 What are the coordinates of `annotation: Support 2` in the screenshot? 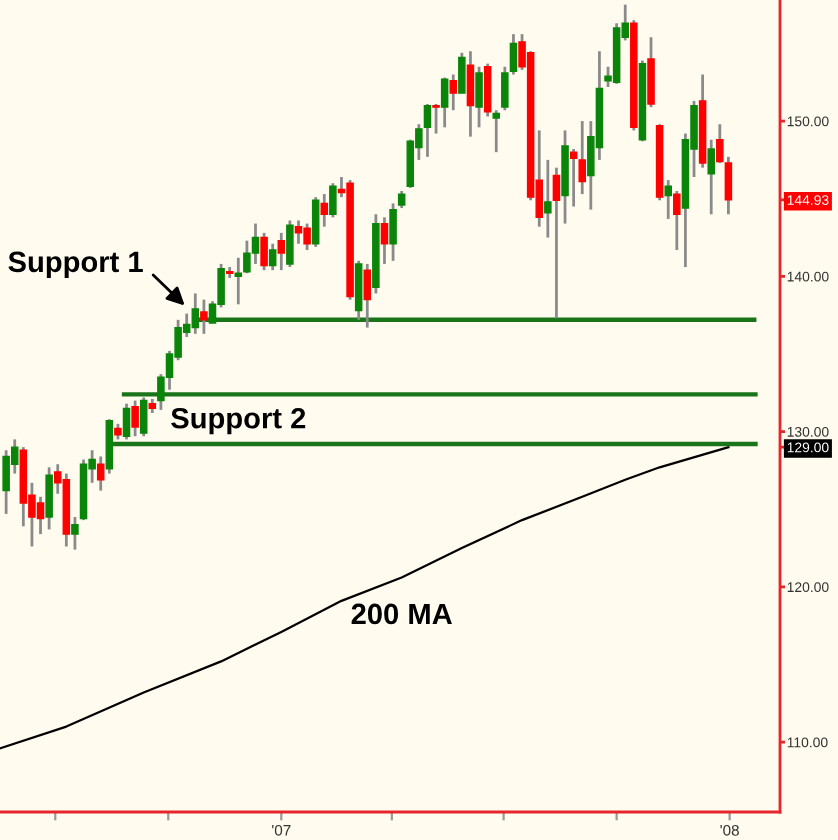 It's located at (238, 421).